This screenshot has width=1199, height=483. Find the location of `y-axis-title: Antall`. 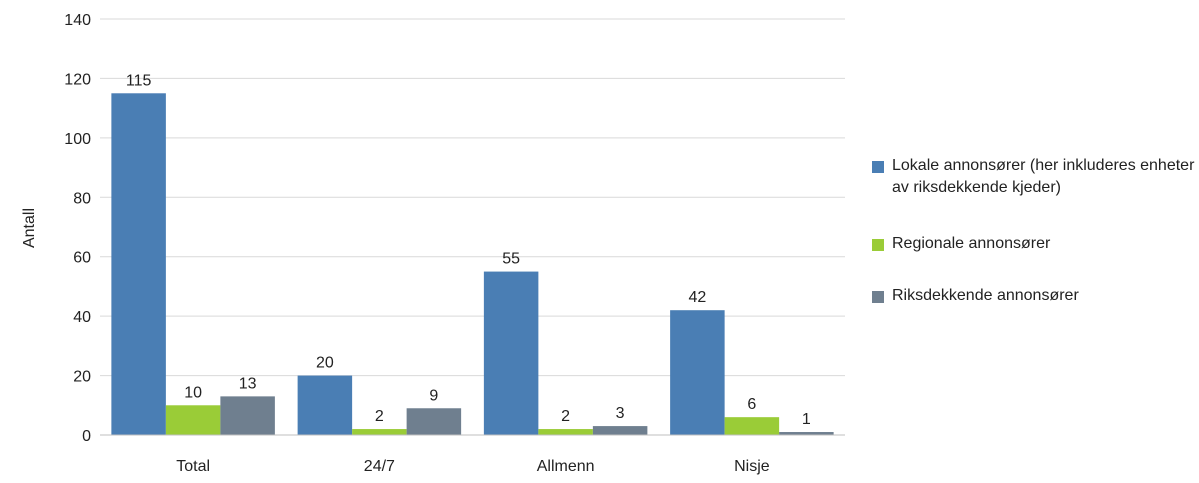

y-axis-title: Antall is located at coordinates (29, 228).